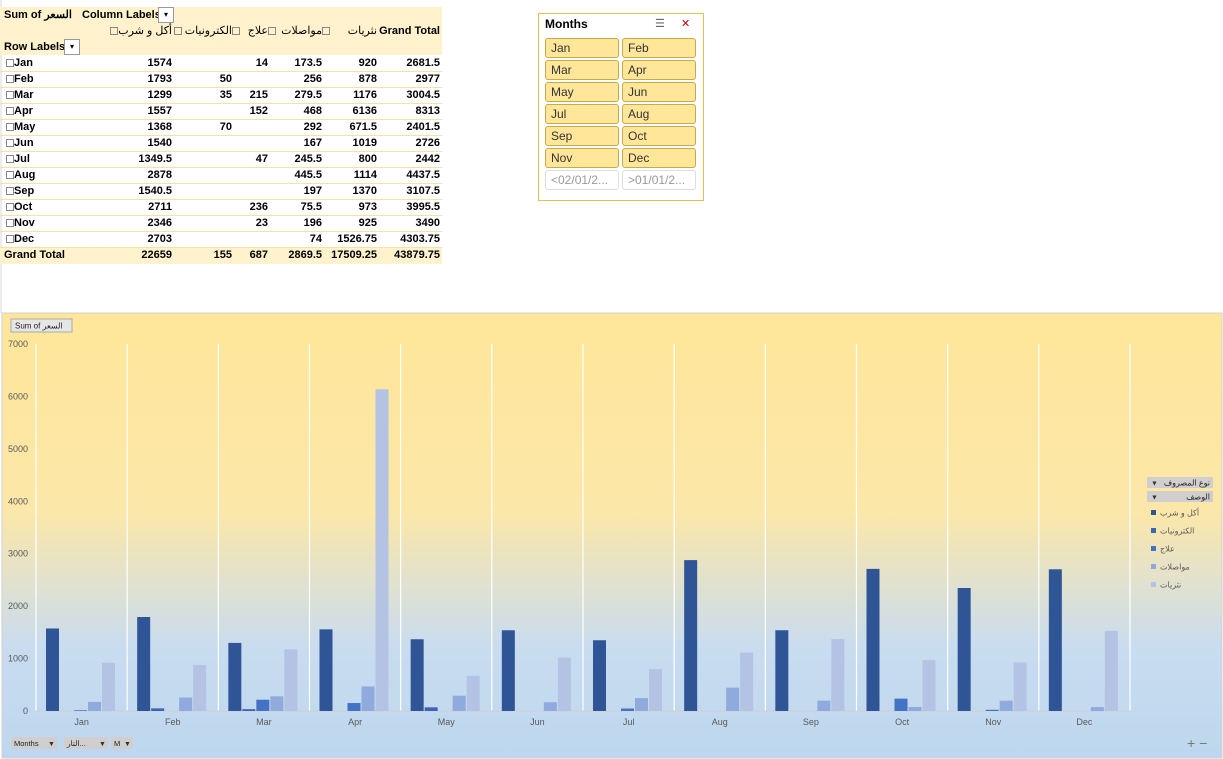  What do you see at coordinates (159, 175) in the screenshot?
I see `cell: 2878` at bounding box center [159, 175].